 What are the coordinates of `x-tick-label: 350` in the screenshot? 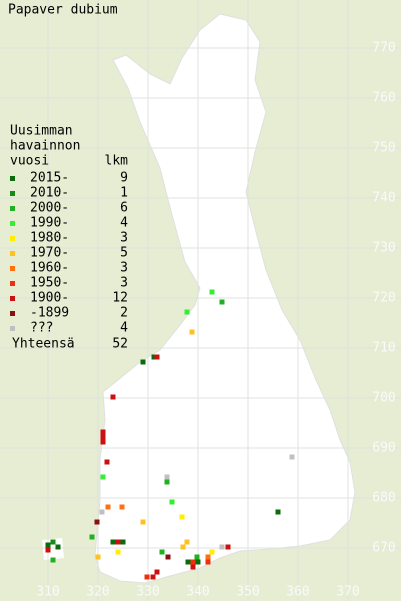 It's located at (247, 592).